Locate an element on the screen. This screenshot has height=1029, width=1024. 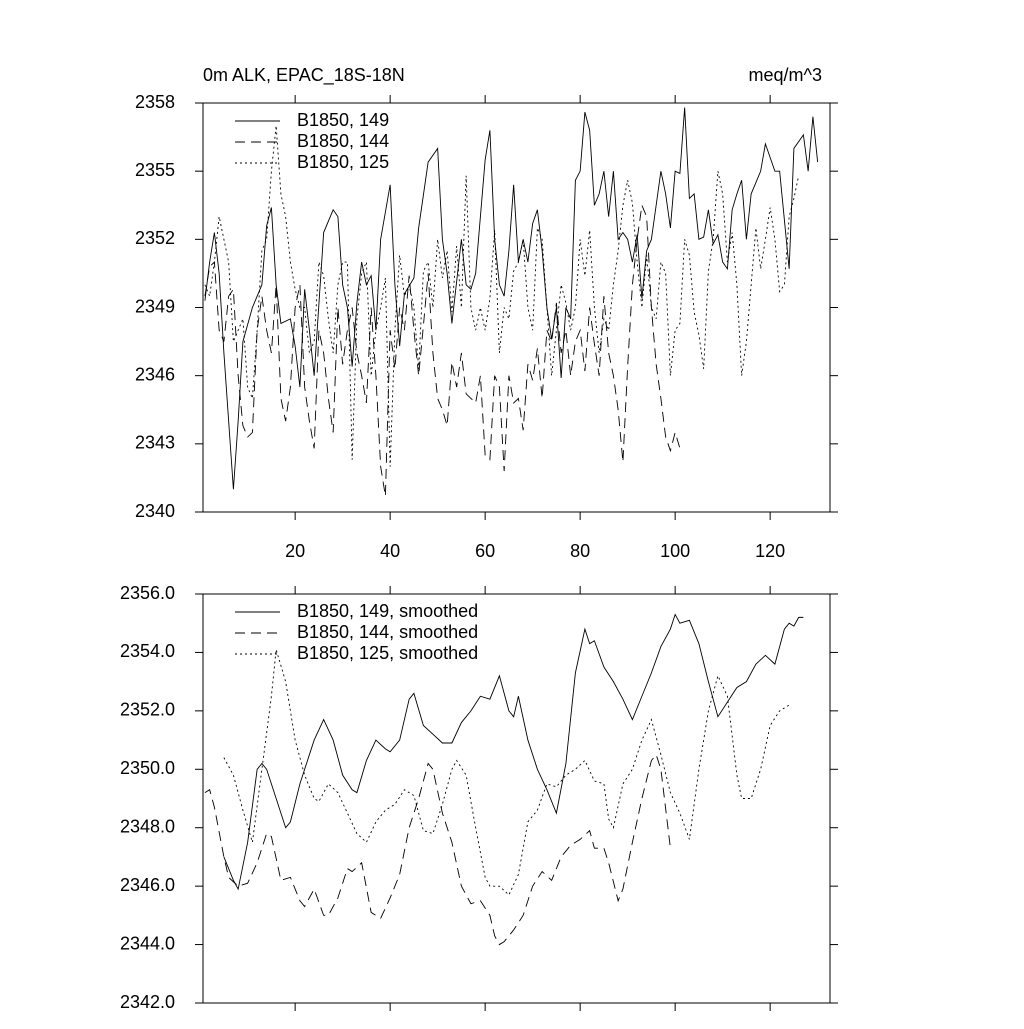
x-tick-label: 120 is located at coordinates (770, 551).